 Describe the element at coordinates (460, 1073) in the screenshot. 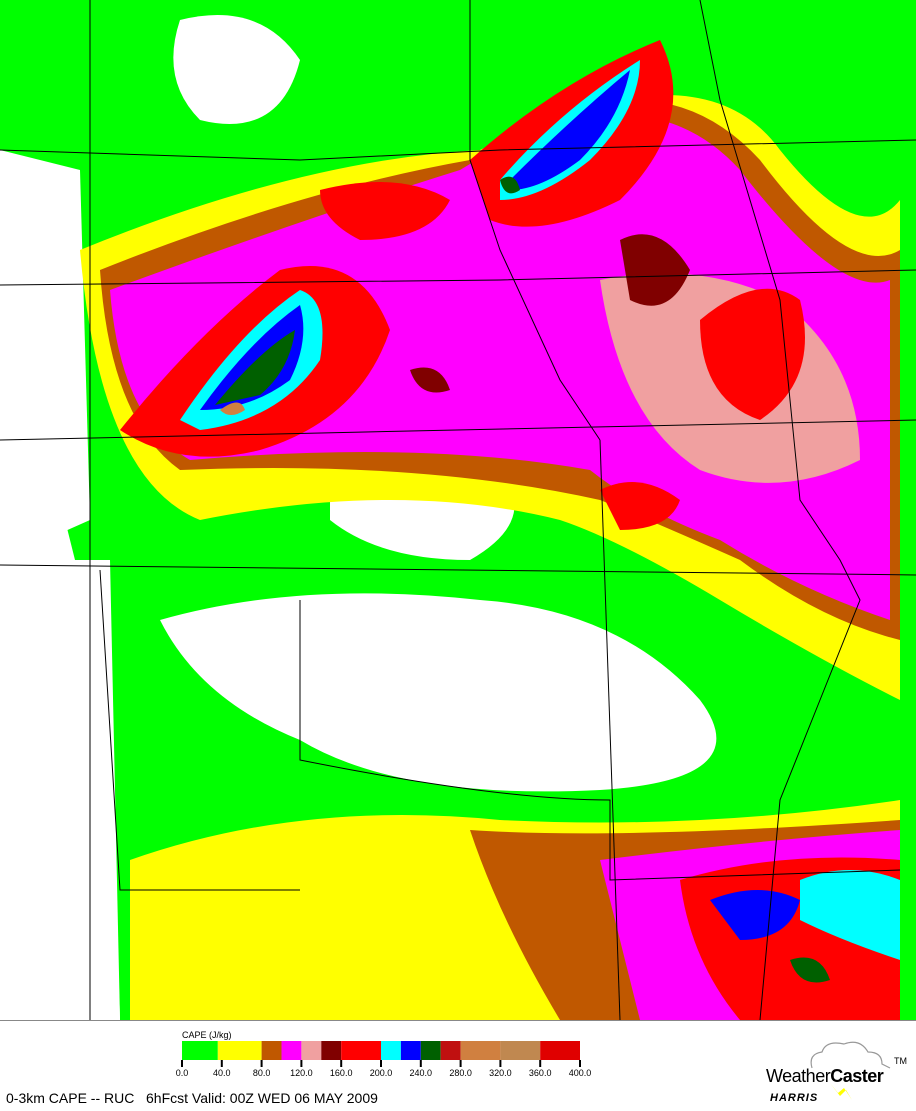

I see `legend-tick-label: 280.0` at that location.